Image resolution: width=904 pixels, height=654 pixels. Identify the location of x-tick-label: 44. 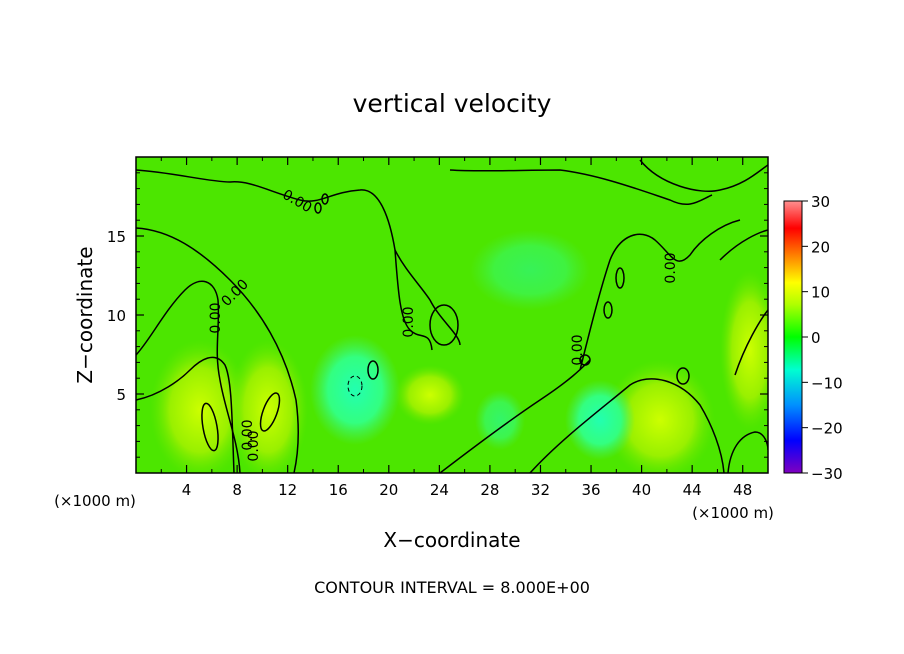
(692, 490).